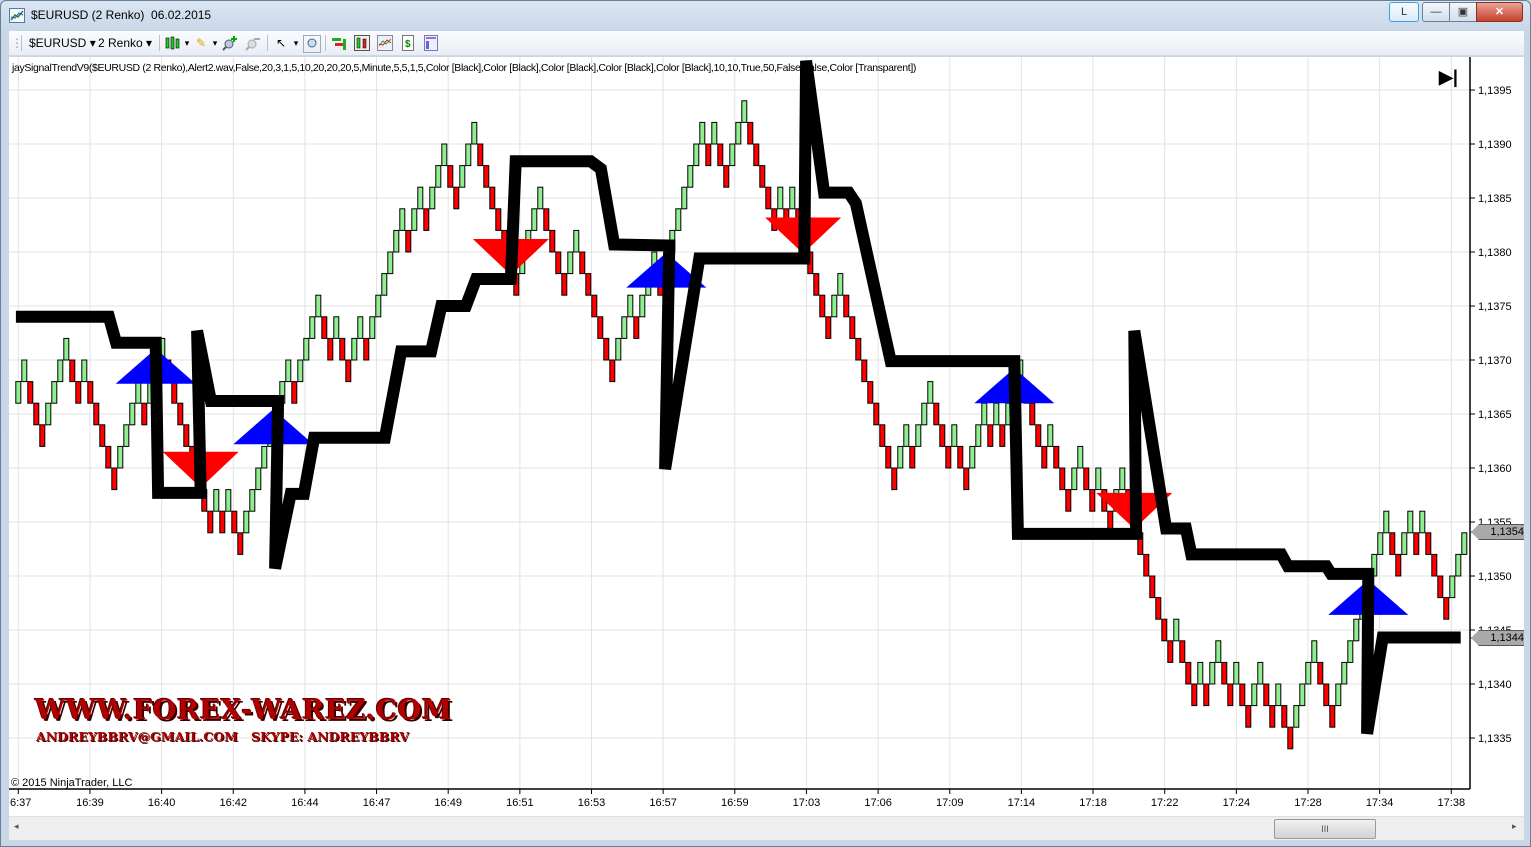  What do you see at coordinates (121, 15) in the screenshot?
I see `window-title: $EURUSD (2 Renko) 06.02.2015` at bounding box center [121, 15].